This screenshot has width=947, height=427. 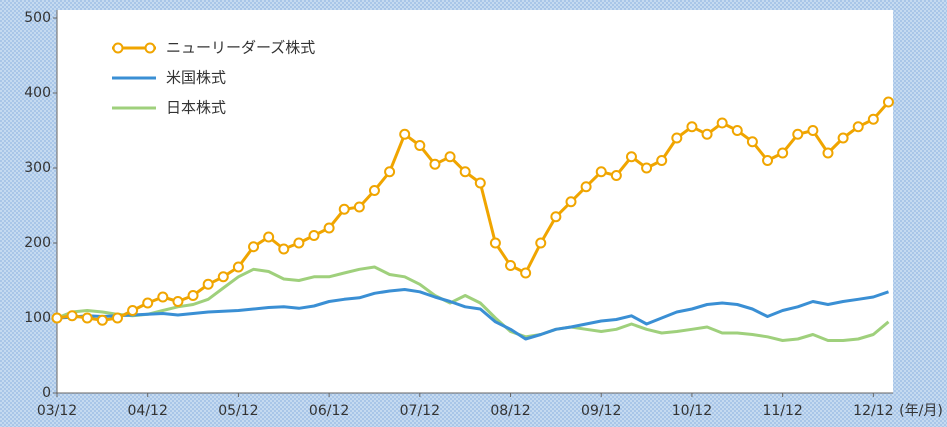 What do you see at coordinates (37, 93) in the screenshot?
I see `y-tick-label: 400` at bounding box center [37, 93].